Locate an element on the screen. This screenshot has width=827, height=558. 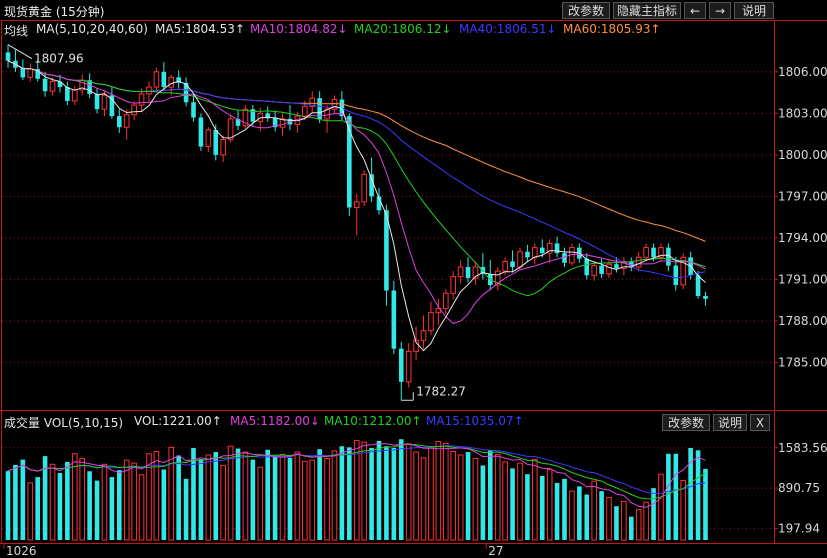
chart-title: 现货黄金 (15分钟) is located at coordinates (54, 12).